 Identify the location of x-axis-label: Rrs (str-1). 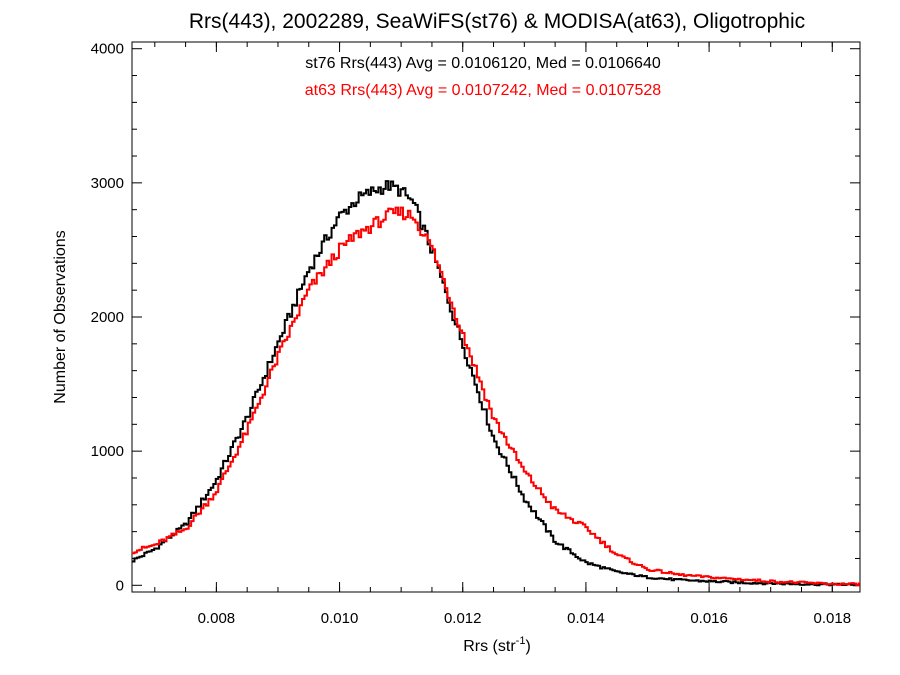
(497, 645).